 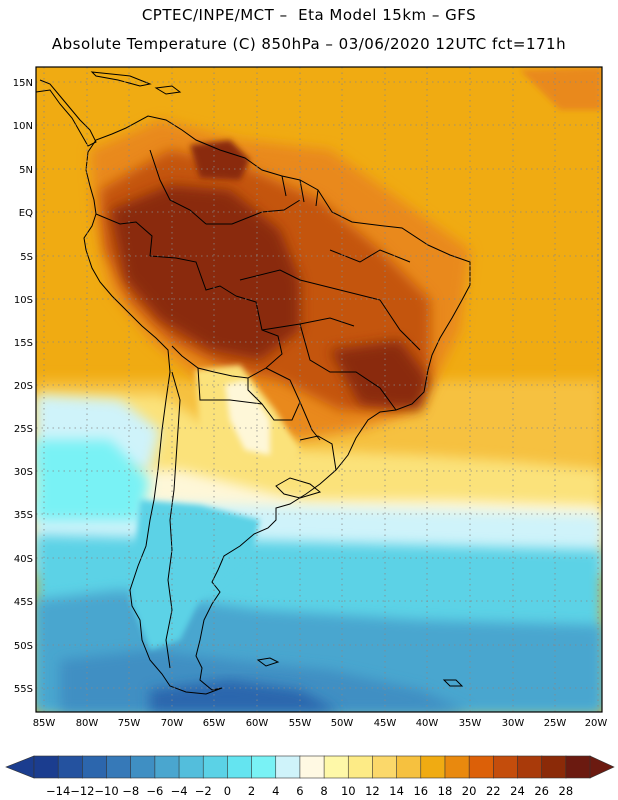 What do you see at coordinates (380, 375) in the screenshot?
I see `field-hot-spot-east` at bounding box center [380, 375].